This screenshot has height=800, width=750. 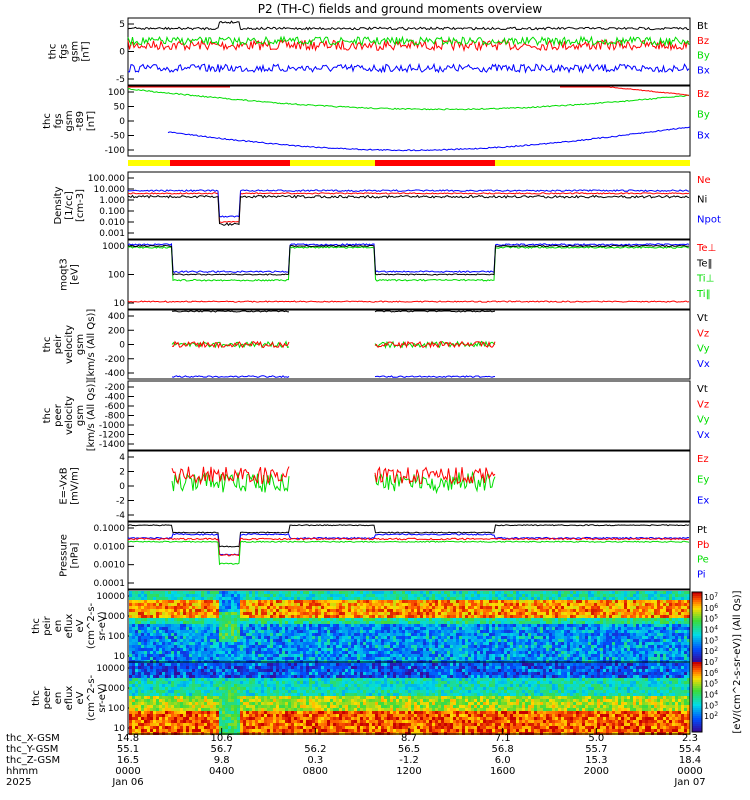 What do you see at coordinates (408, 260) in the screenshot?
I see `series-Ti⊥` at bounding box center [408, 260].